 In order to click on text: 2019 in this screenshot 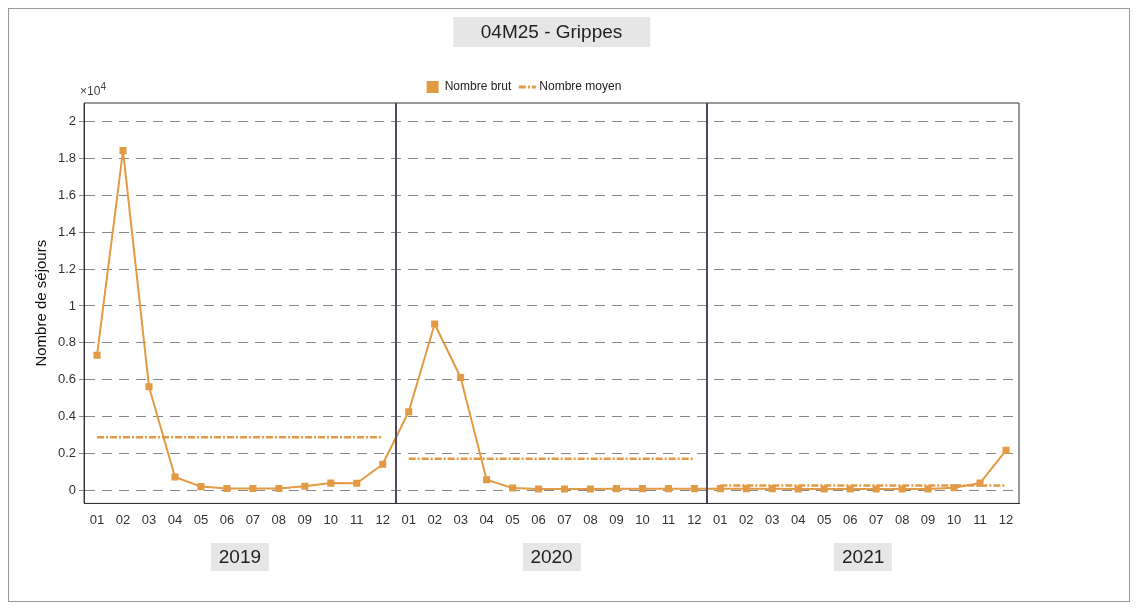, I will do `click(240, 557)`.